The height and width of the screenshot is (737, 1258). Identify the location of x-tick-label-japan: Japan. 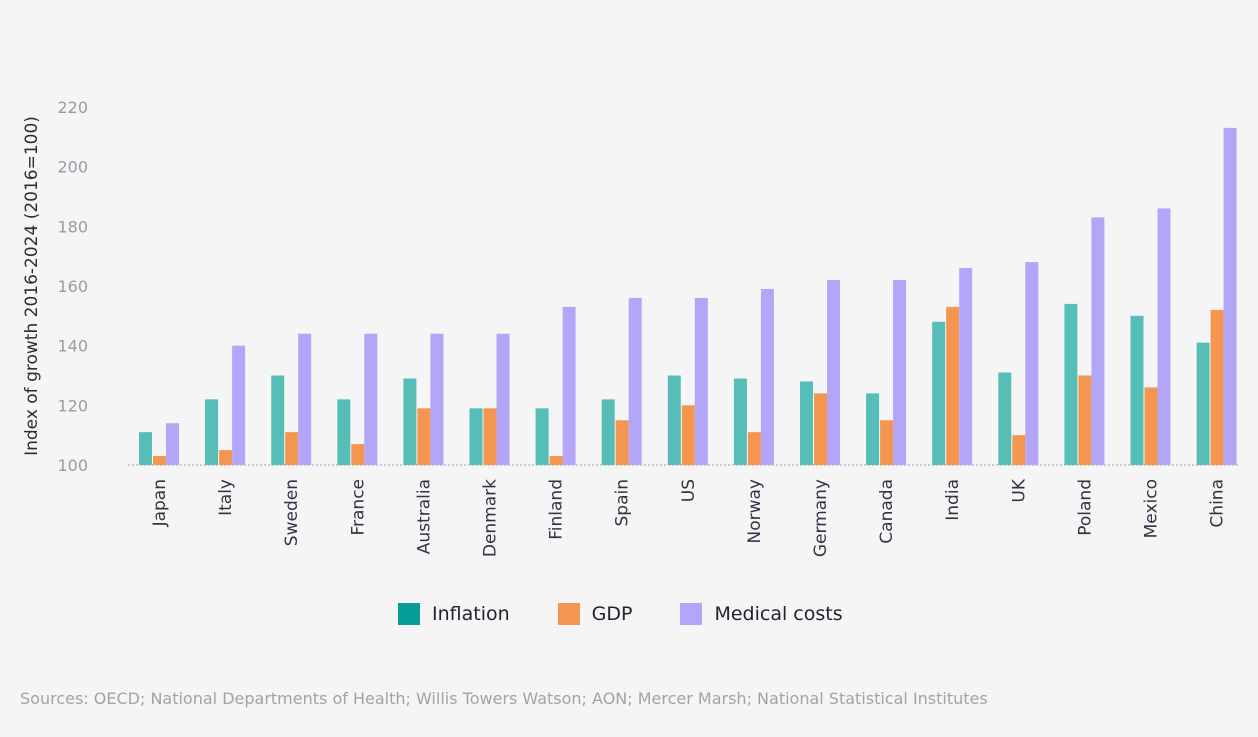
(160, 503).